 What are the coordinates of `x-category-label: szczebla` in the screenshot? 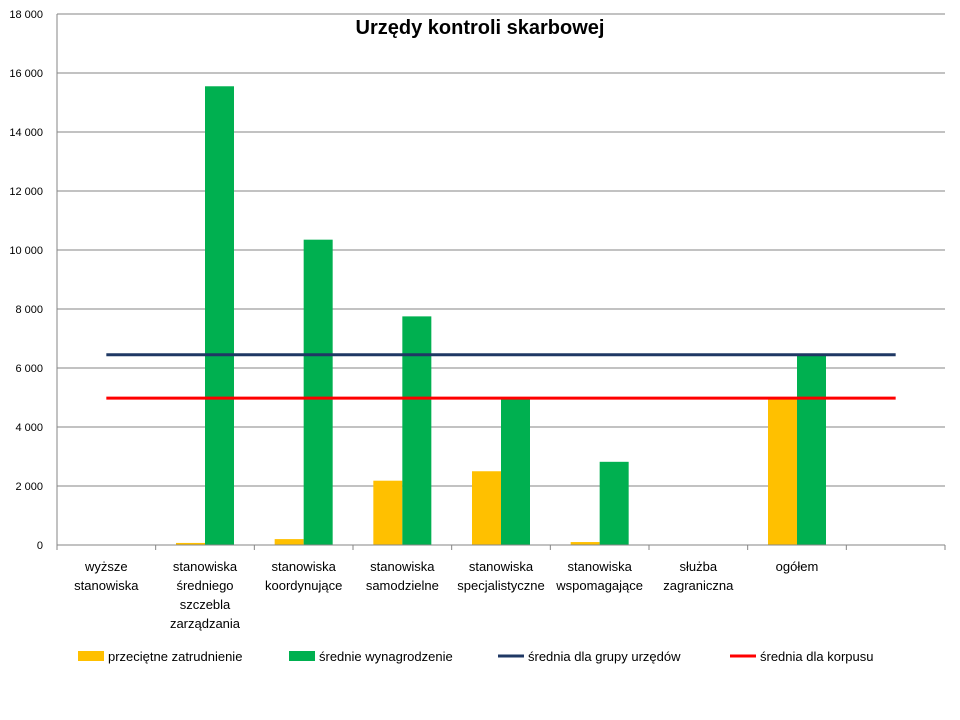 It's located at (205, 604).